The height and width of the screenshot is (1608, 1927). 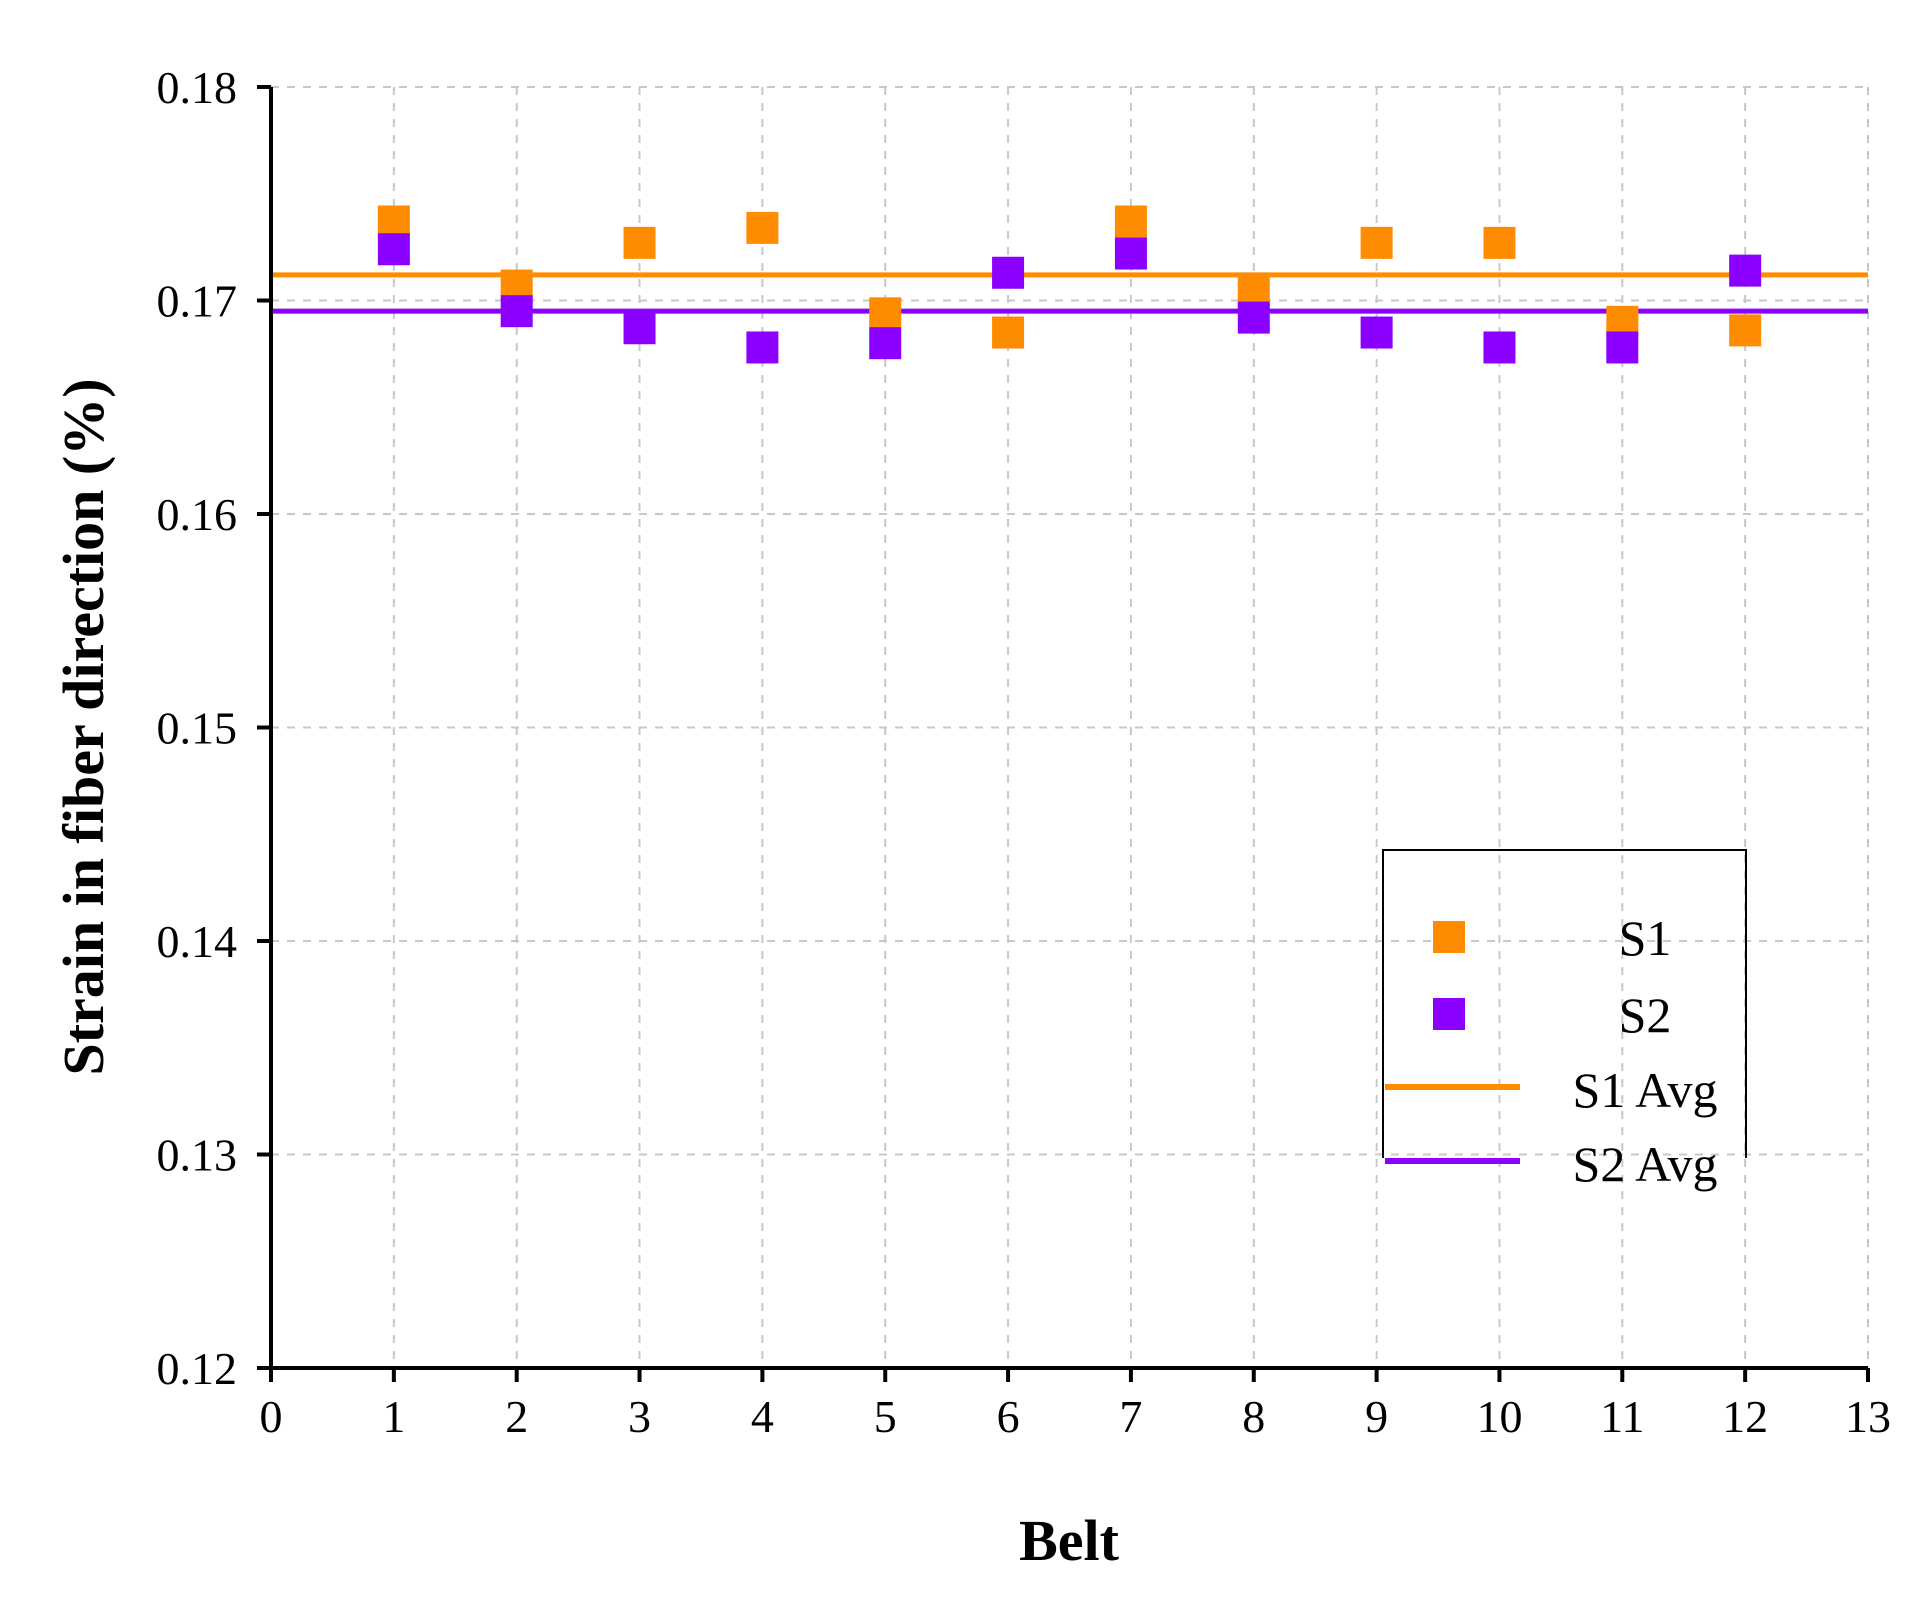 What do you see at coordinates (1645, 1164) in the screenshot?
I see `legend-label-s2-avg: S2 Avg` at bounding box center [1645, 1164].